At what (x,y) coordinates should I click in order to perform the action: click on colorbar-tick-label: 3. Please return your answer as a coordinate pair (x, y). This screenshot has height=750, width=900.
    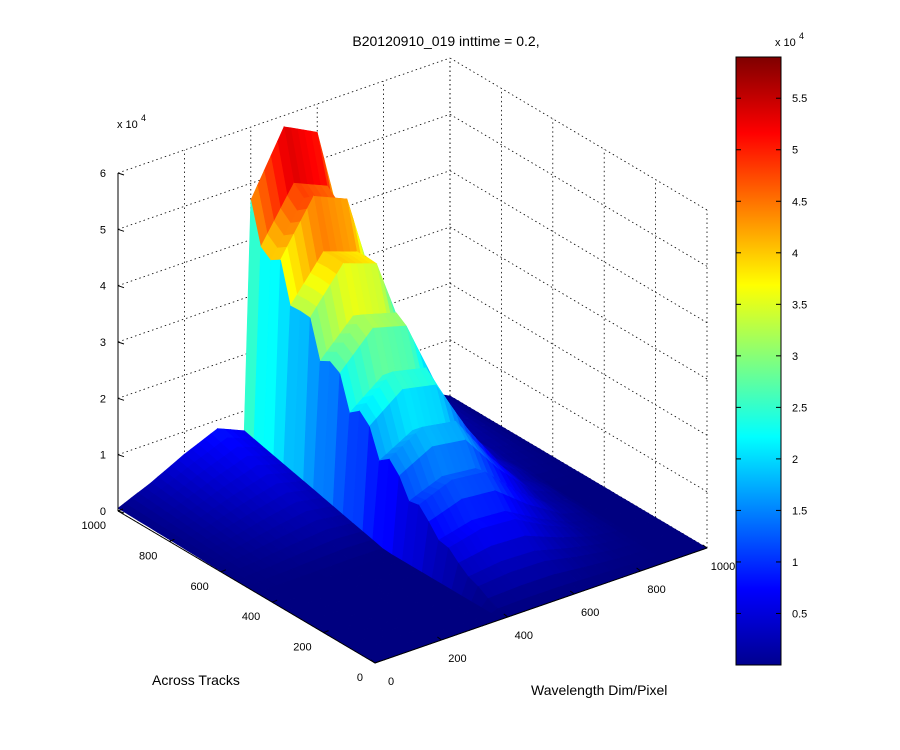
    Looking at the image, I should click on (795, 357).